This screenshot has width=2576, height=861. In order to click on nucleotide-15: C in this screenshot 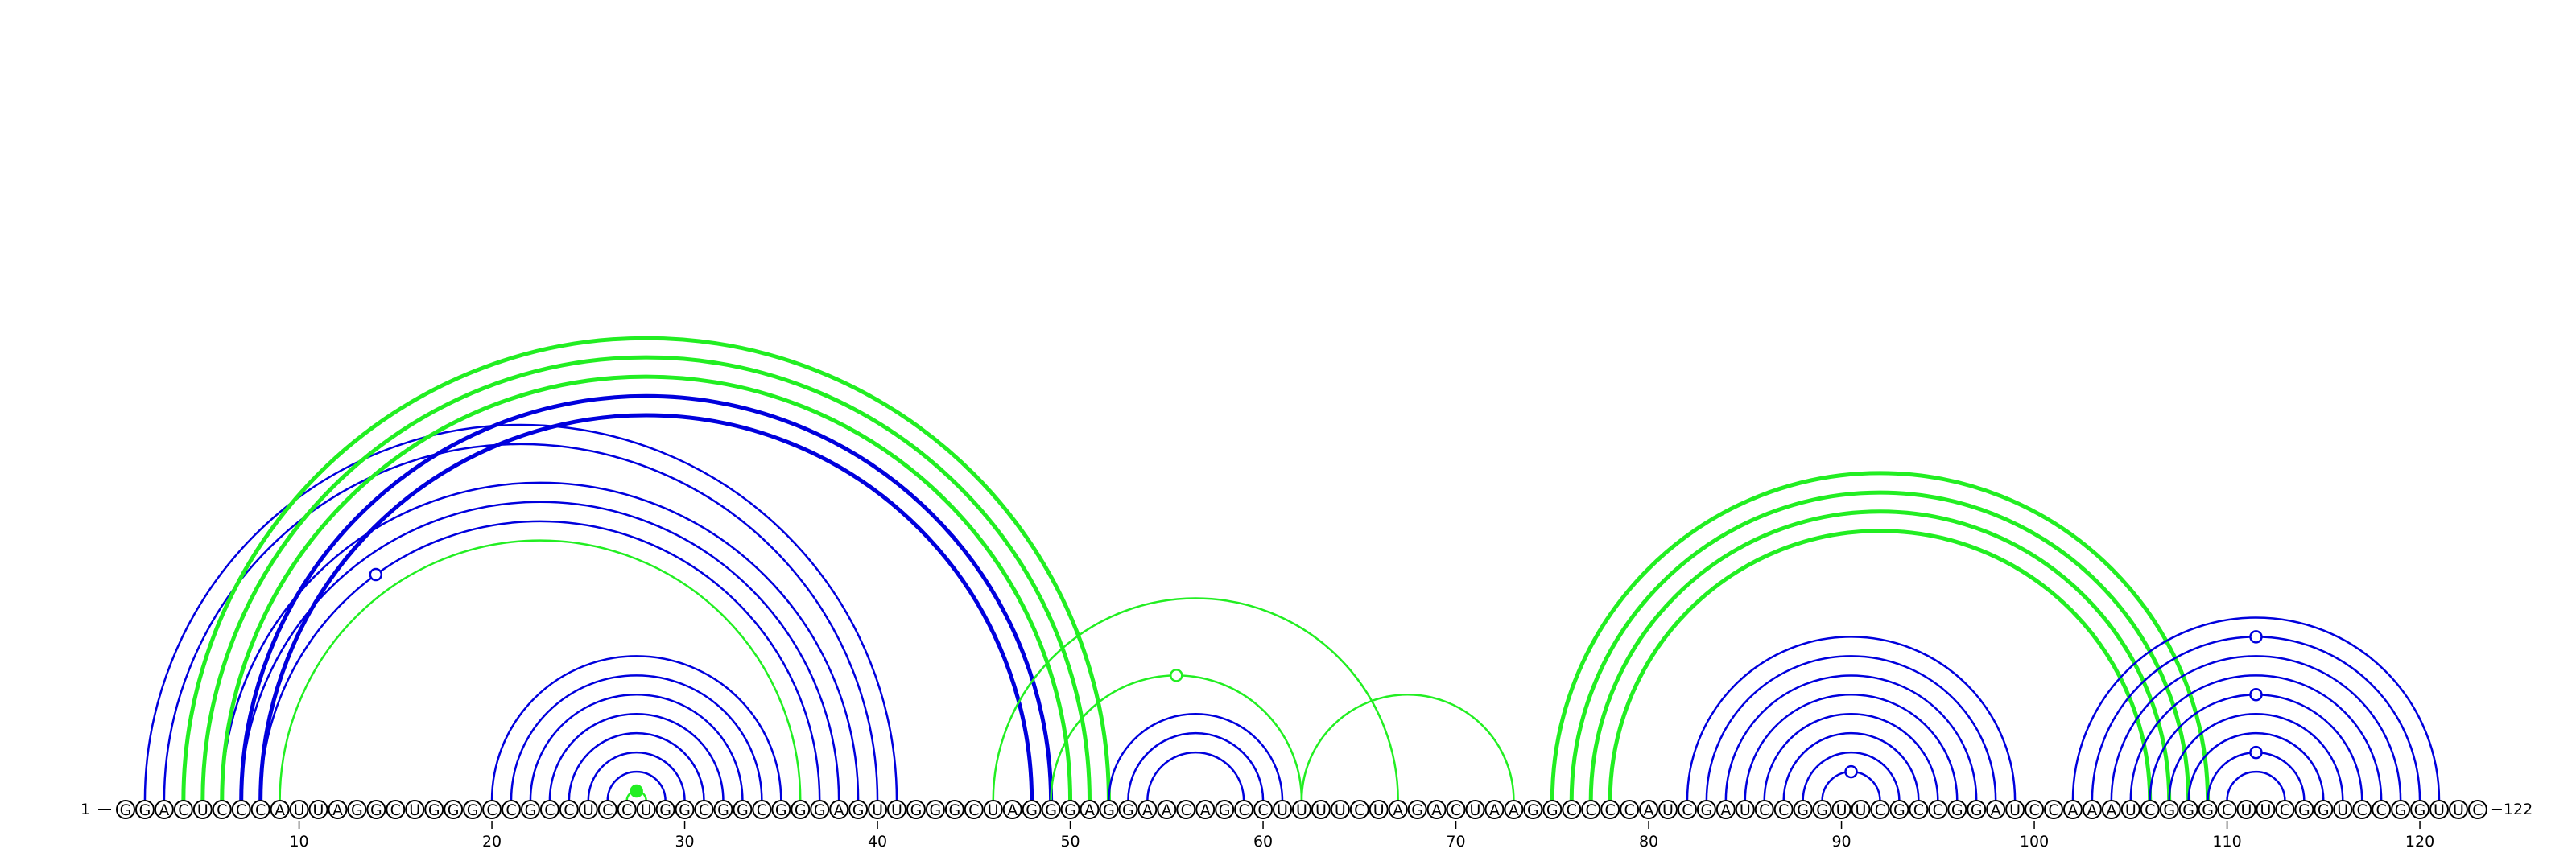, I will do `click(396, 809)`.